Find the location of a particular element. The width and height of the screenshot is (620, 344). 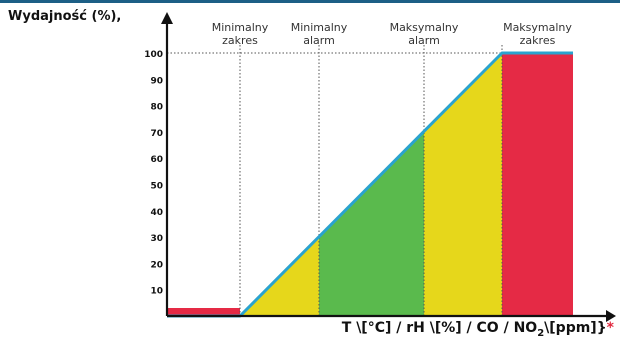

top-accent-bar is located at coordinates (310, 1).